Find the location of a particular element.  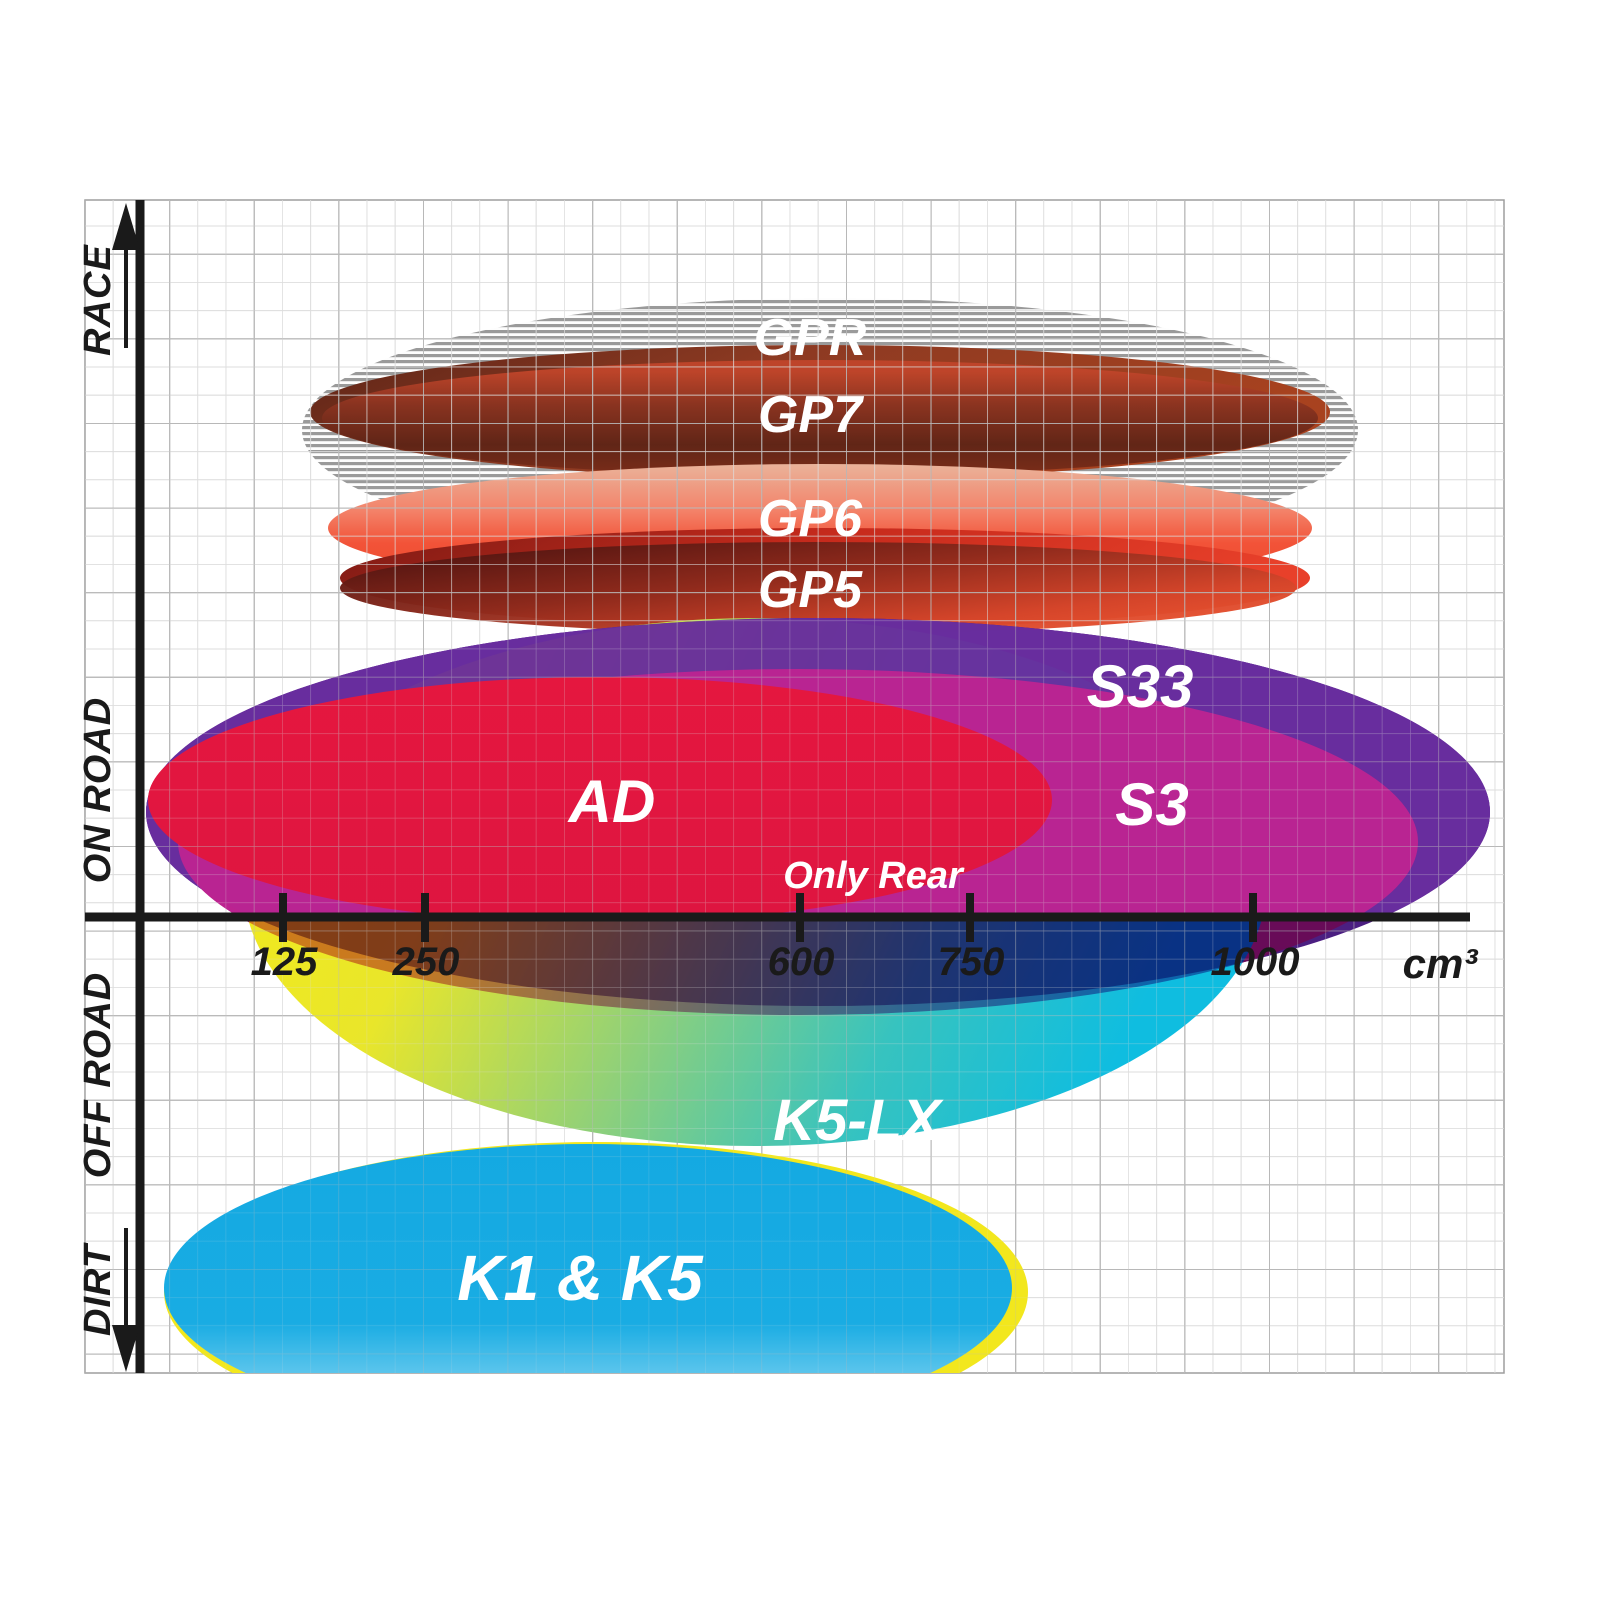

x-tick-label-125: 125 is located at coordinates (284, 962).